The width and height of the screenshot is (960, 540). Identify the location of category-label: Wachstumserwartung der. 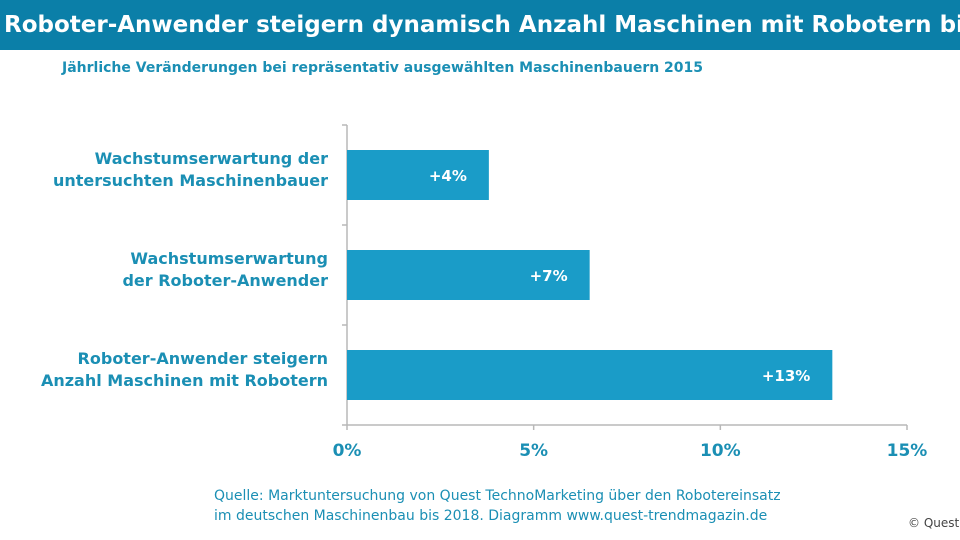
(211, 158).